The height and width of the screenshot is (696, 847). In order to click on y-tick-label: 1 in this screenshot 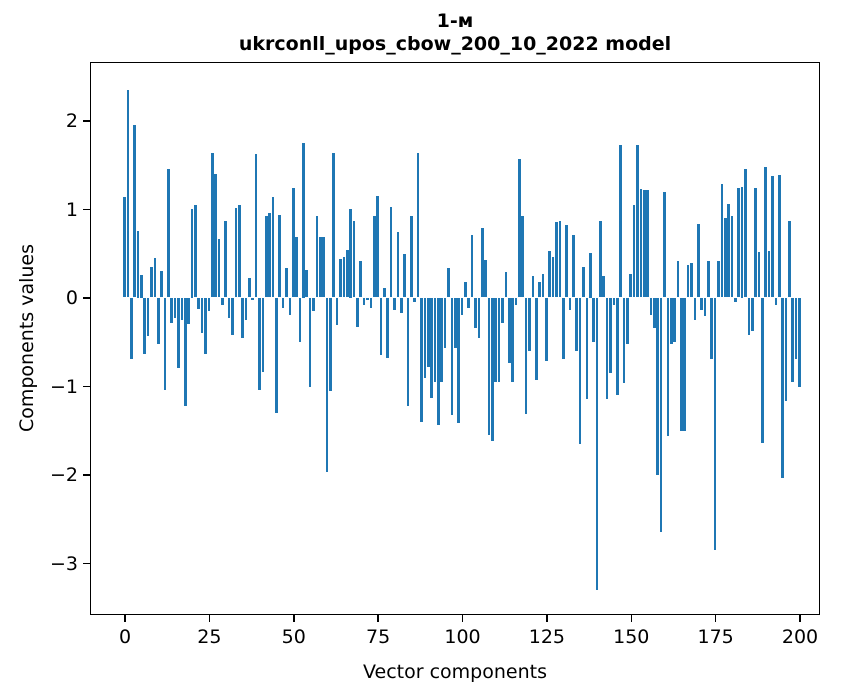, I will do `click(71, 209)`.